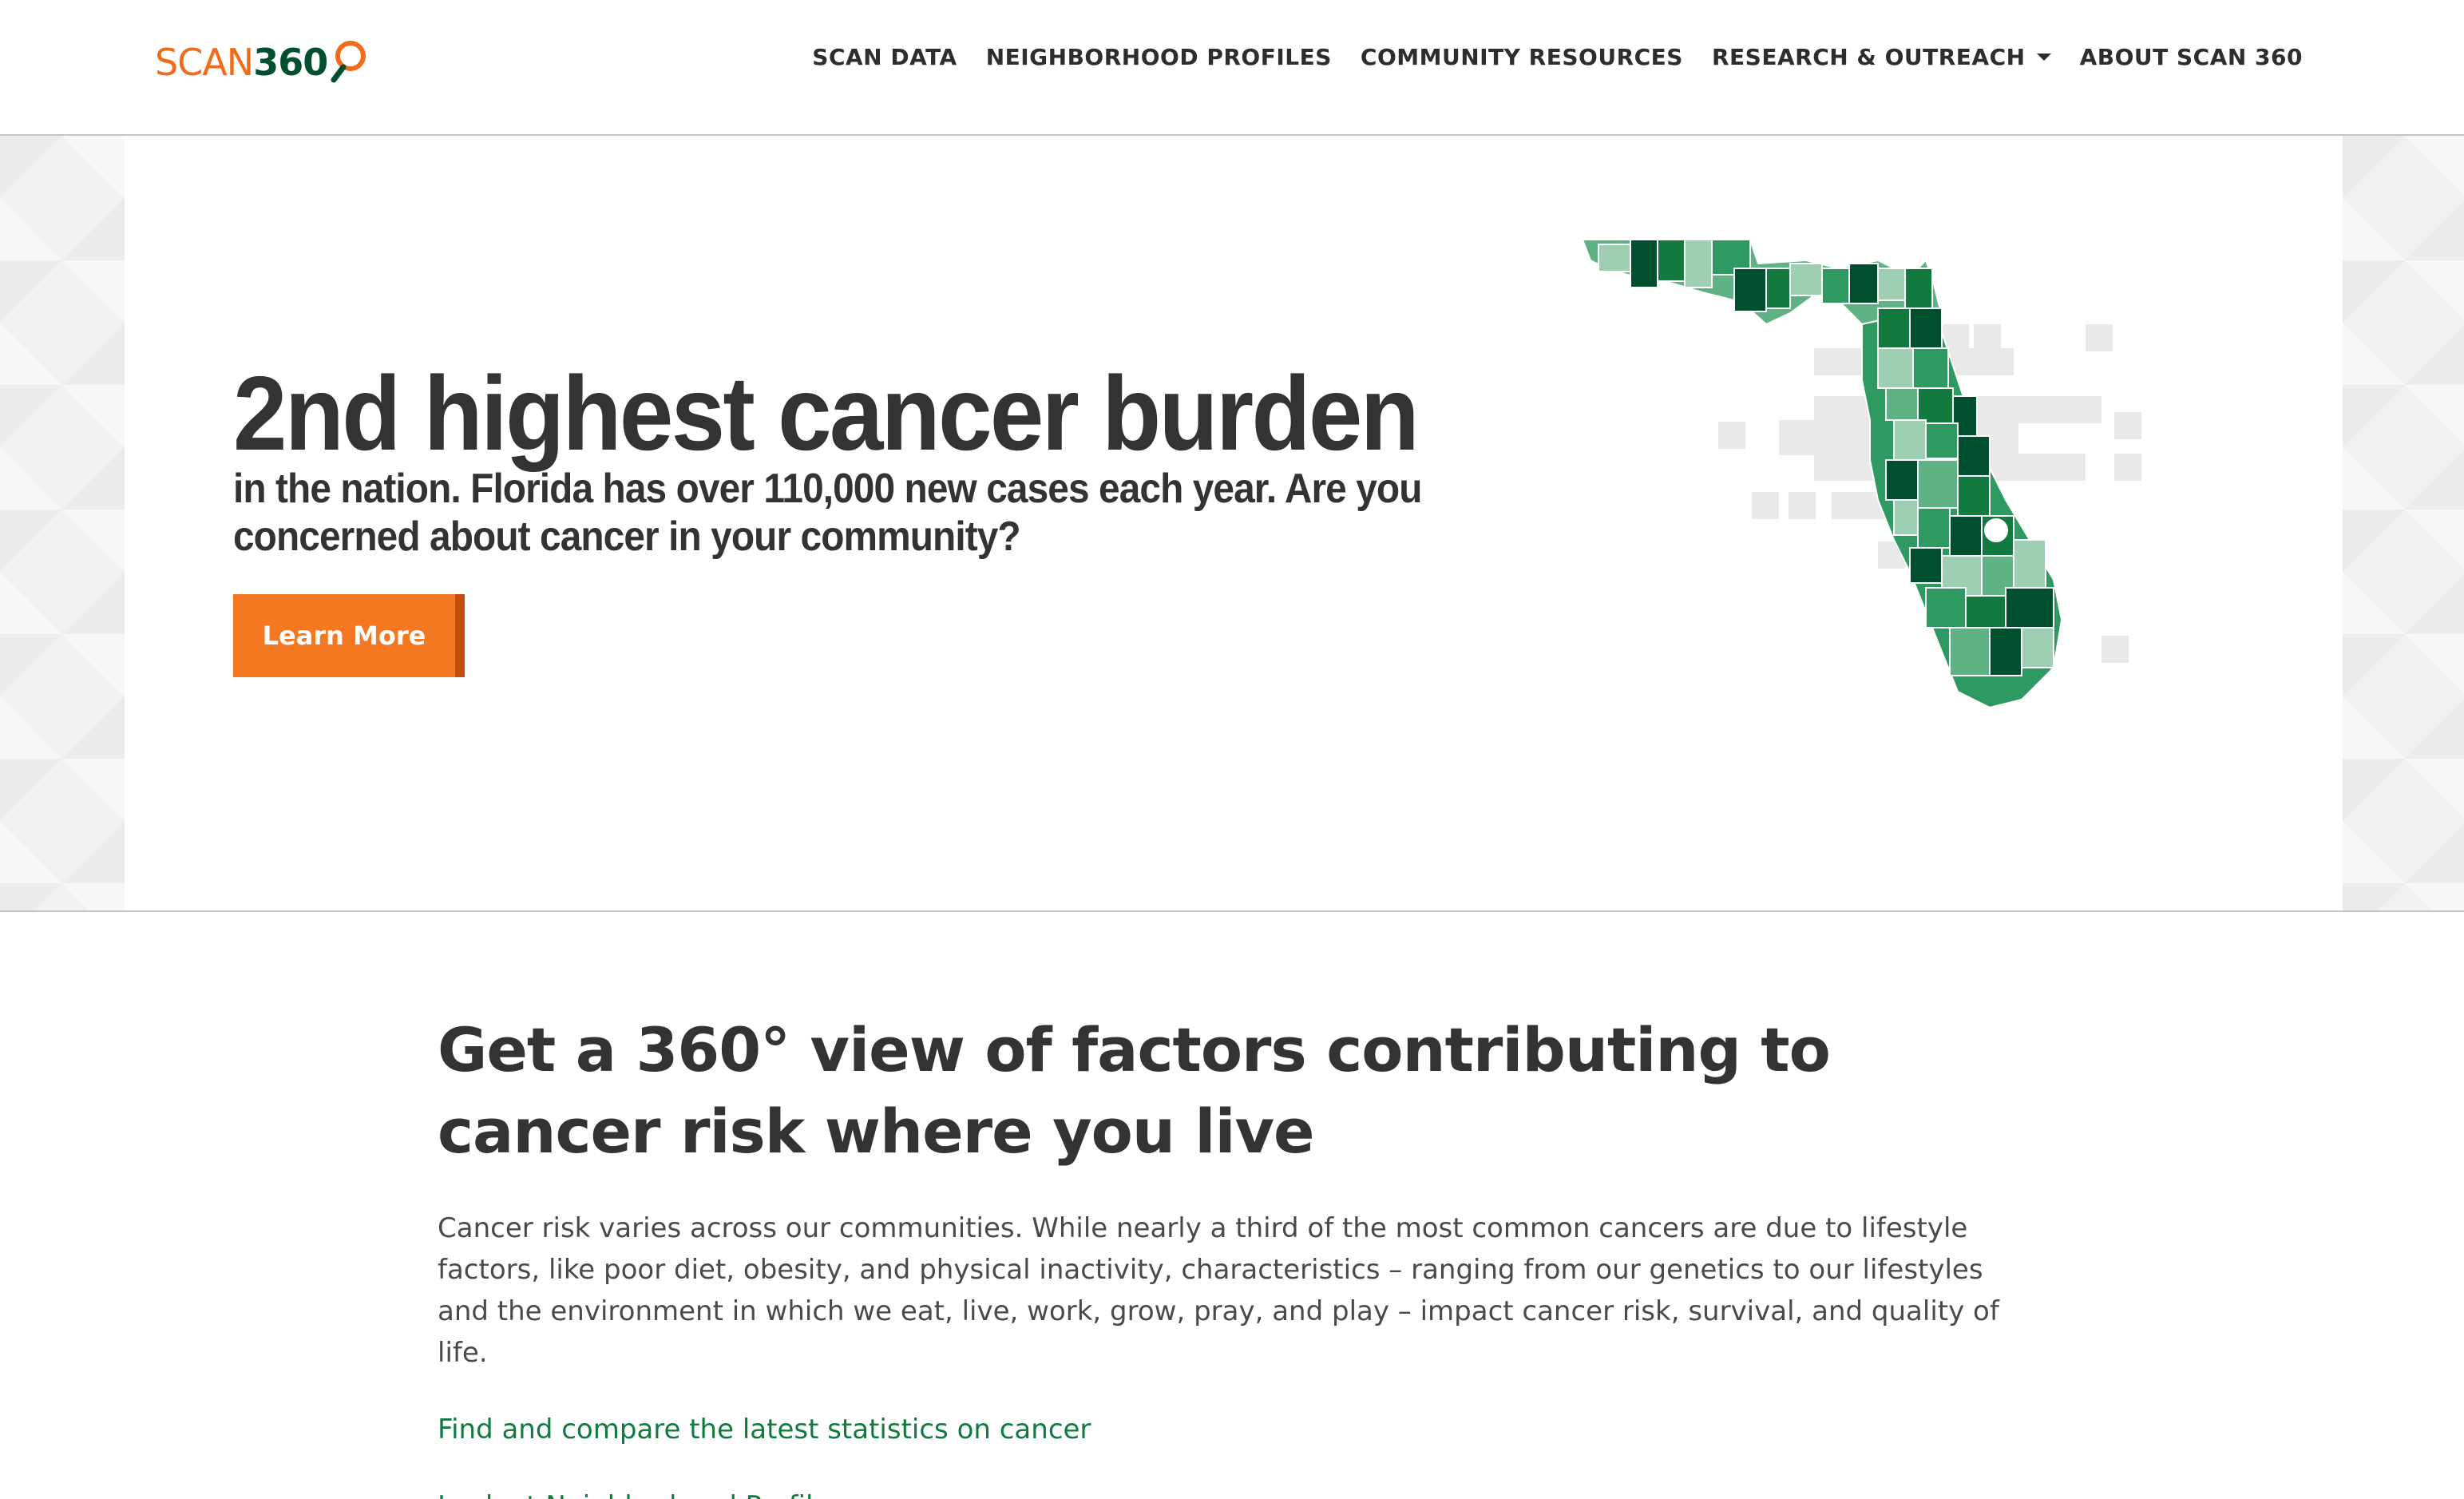 The height and width of the screenshot is (1499, 2464). I want to click on hero-pattern-left, so click(62, 523).